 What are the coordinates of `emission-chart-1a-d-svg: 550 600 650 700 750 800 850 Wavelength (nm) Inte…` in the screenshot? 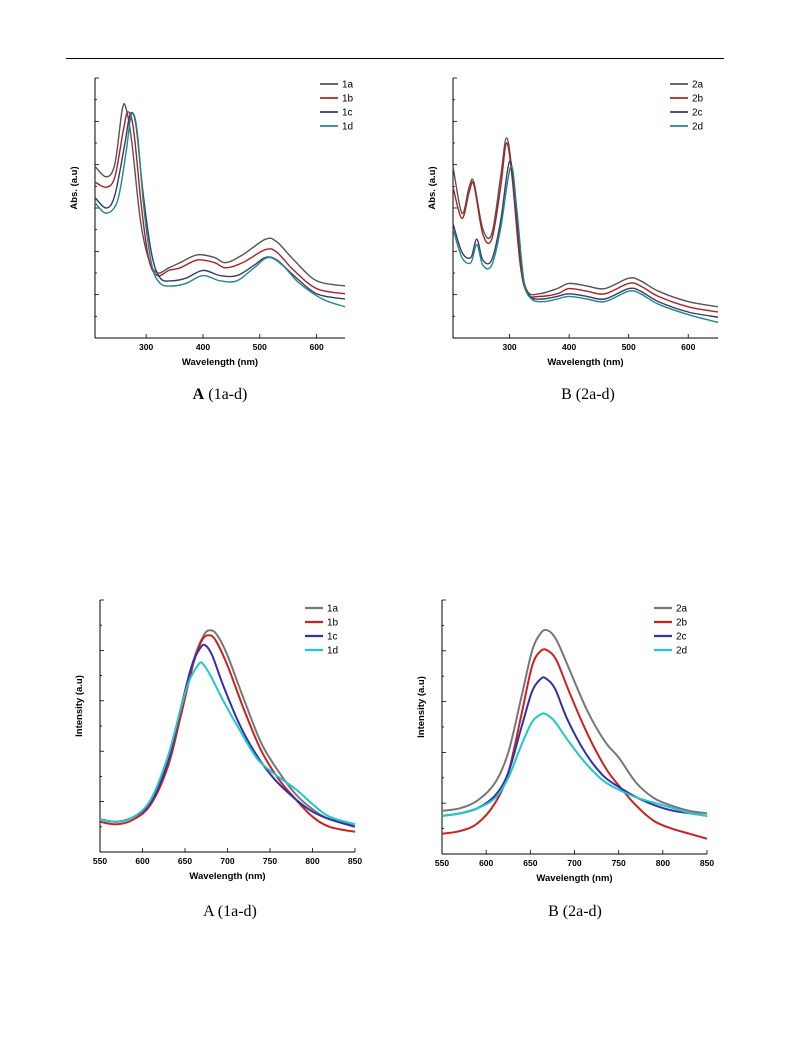 It's located at (218, 740).